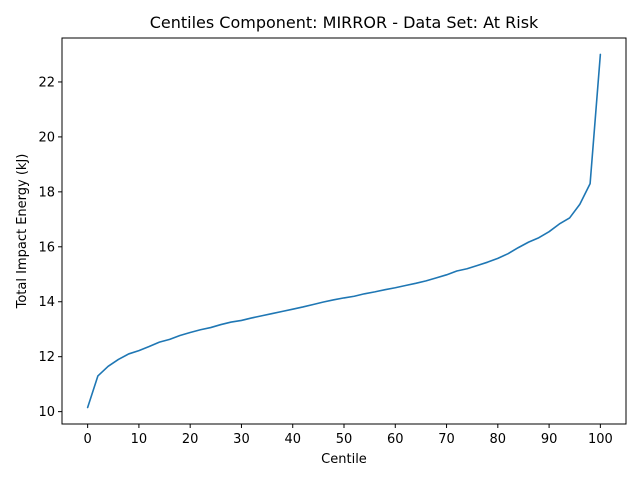 Image resolution: width=640 pixels, height=480 pixels. Describe the element at coordinates (46, 412) in the screenshot. I see `y-tick-label: 10` at that location.